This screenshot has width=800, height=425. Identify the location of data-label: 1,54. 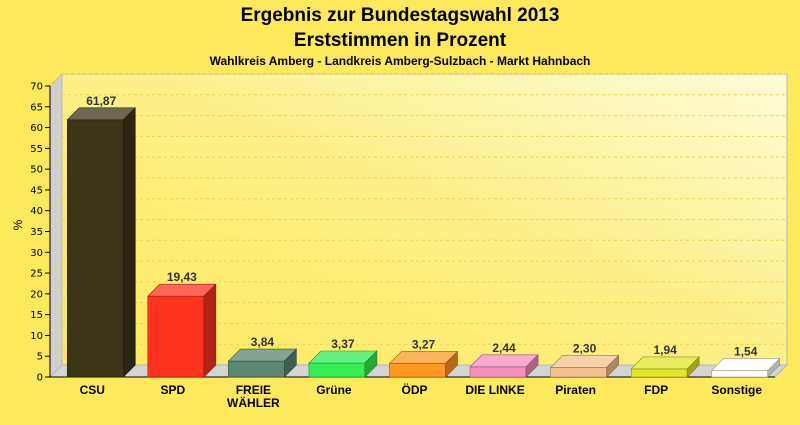
(746, 352).